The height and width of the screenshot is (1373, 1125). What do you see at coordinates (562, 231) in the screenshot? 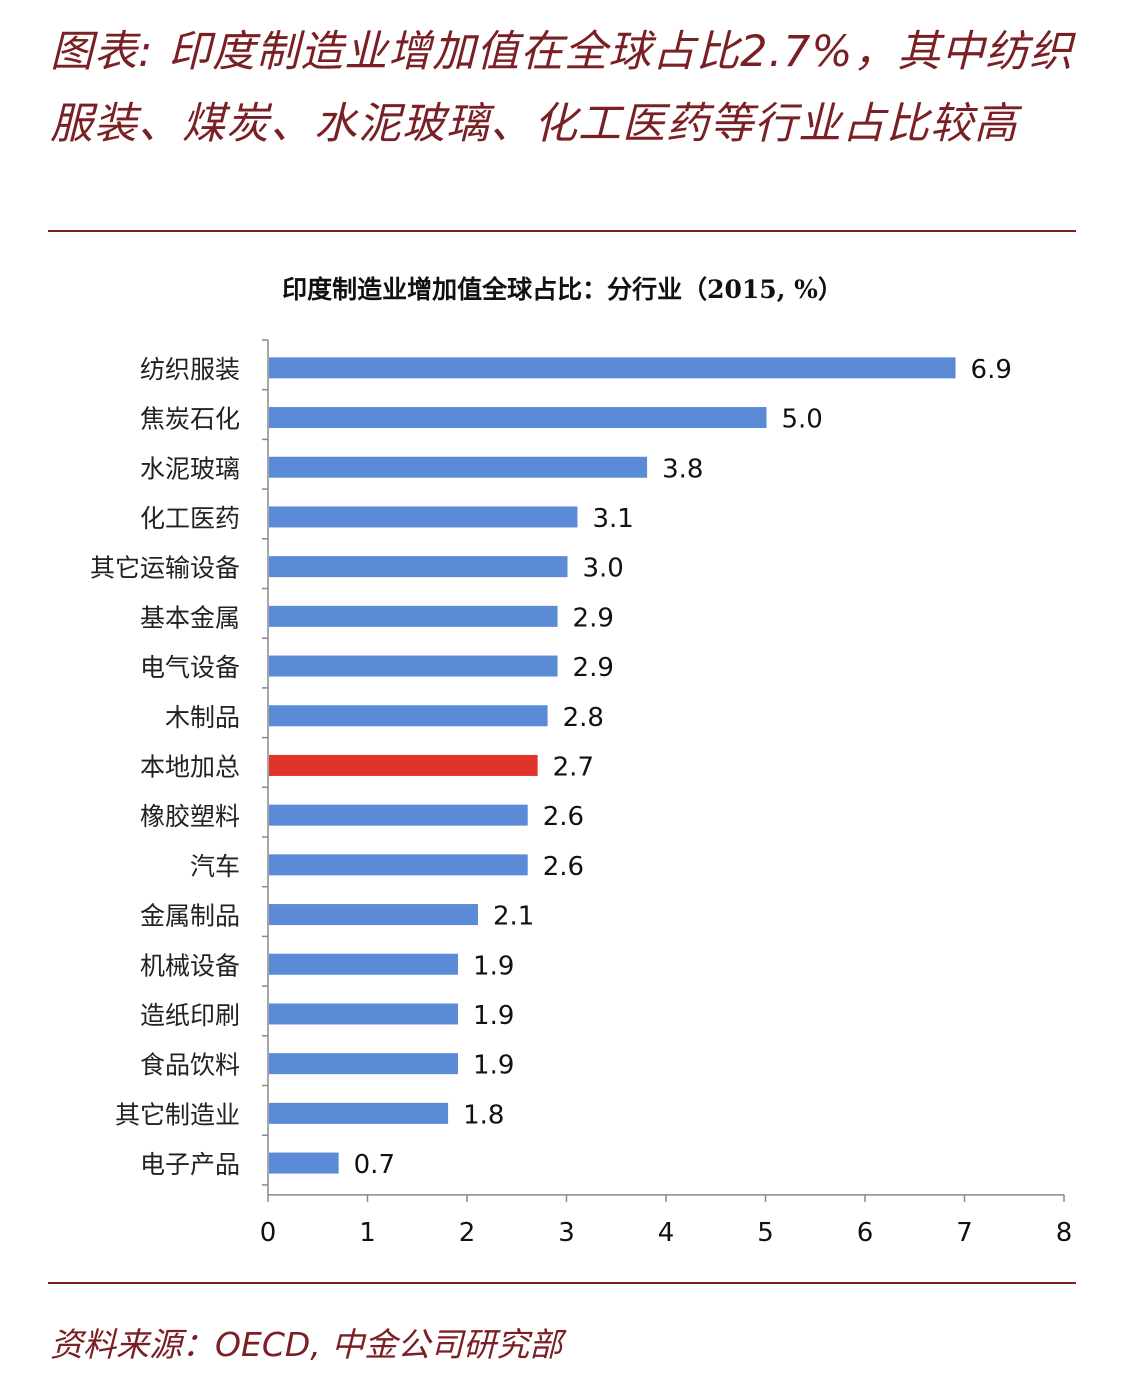
I see `title-divider` at bounding box center [562, 231].